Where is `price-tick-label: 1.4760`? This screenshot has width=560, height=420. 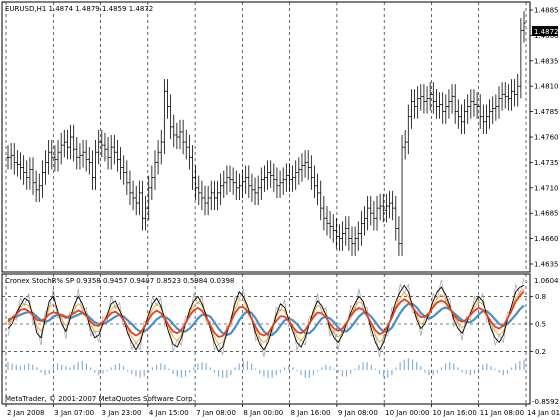
price-tick-label: 1.4760 is located at coordinates (546, 138).